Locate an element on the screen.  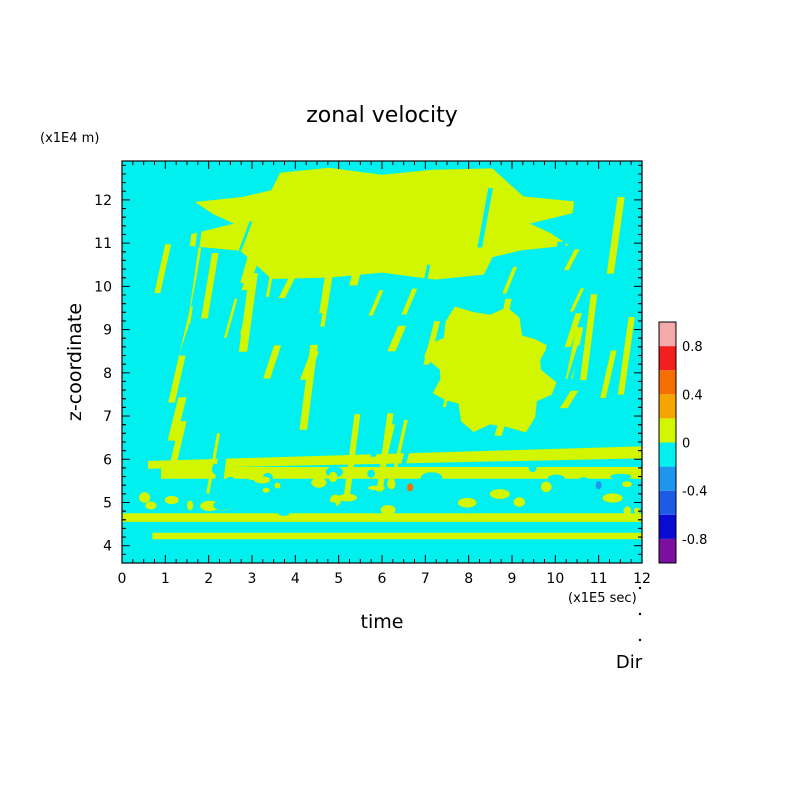
colorbar-tick-label: -0.4 is located at coordinates (694, 492).